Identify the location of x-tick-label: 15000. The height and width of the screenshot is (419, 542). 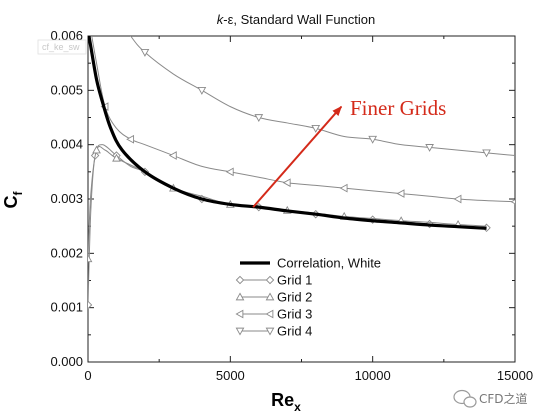
(515, 375).